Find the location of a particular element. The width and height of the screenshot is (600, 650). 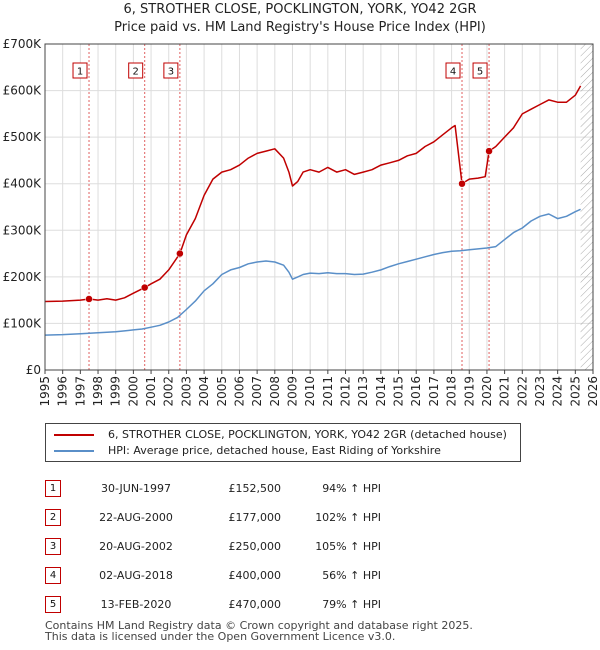

sale-price: £152,500 is located at coordinates (255, 488).